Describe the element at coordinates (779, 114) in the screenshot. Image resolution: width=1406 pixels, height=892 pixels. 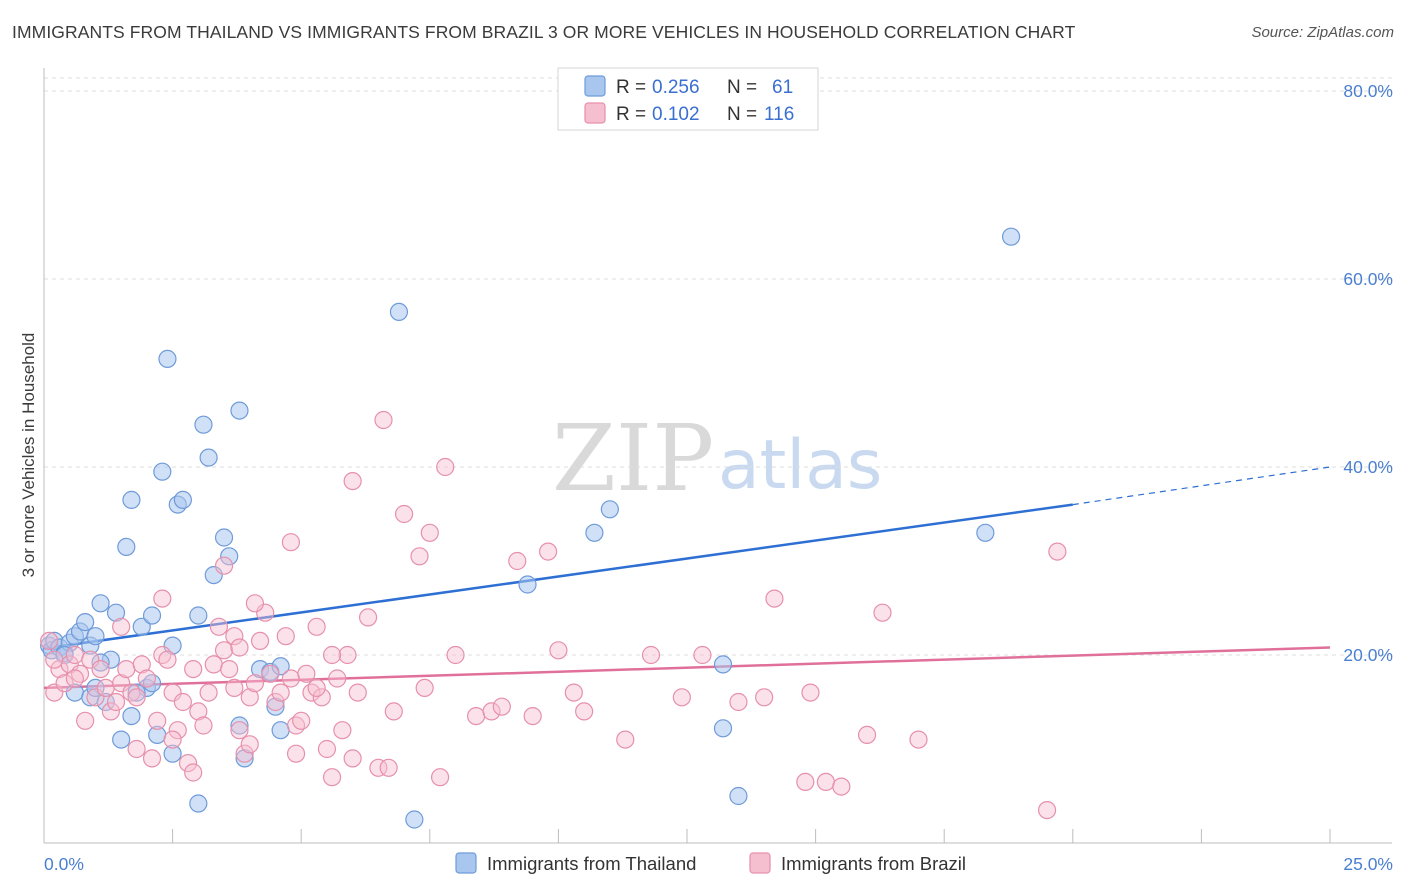
I see `legend-n-value-brazil: 116` at that location.